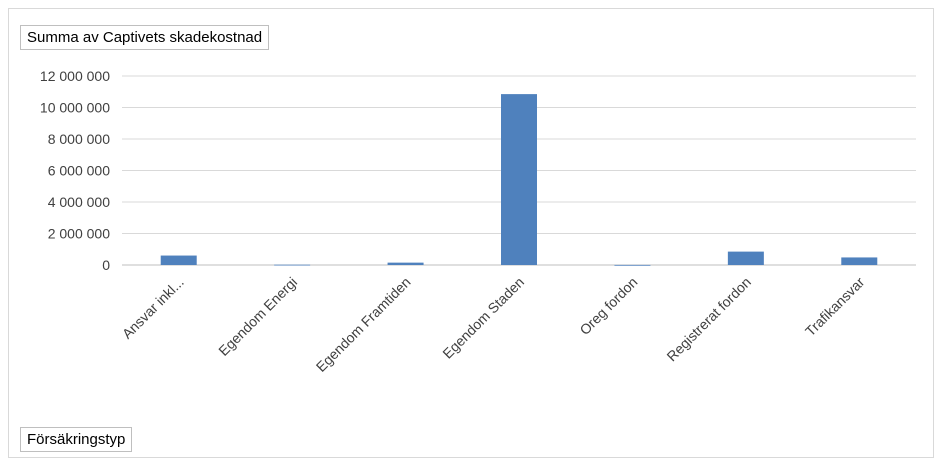 Image resolution: width=944 pixels, height=465 pixels. I want to click on y-tick-label: 8 000 000, so click(79, 139).